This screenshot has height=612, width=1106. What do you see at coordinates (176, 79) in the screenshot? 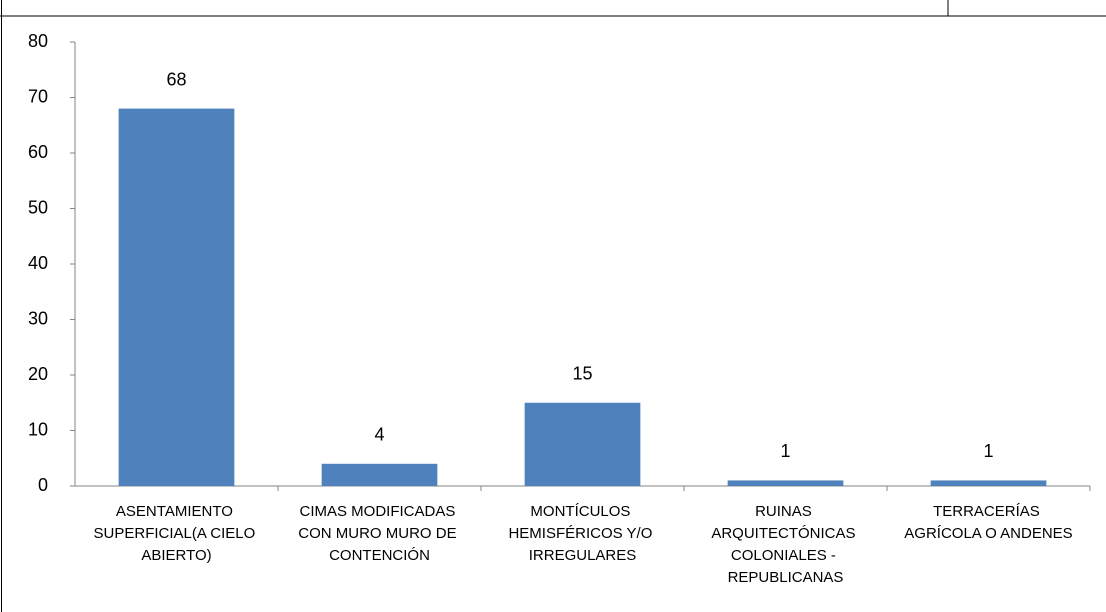
I see `value-label: 68` at bounding box center [176, 79].